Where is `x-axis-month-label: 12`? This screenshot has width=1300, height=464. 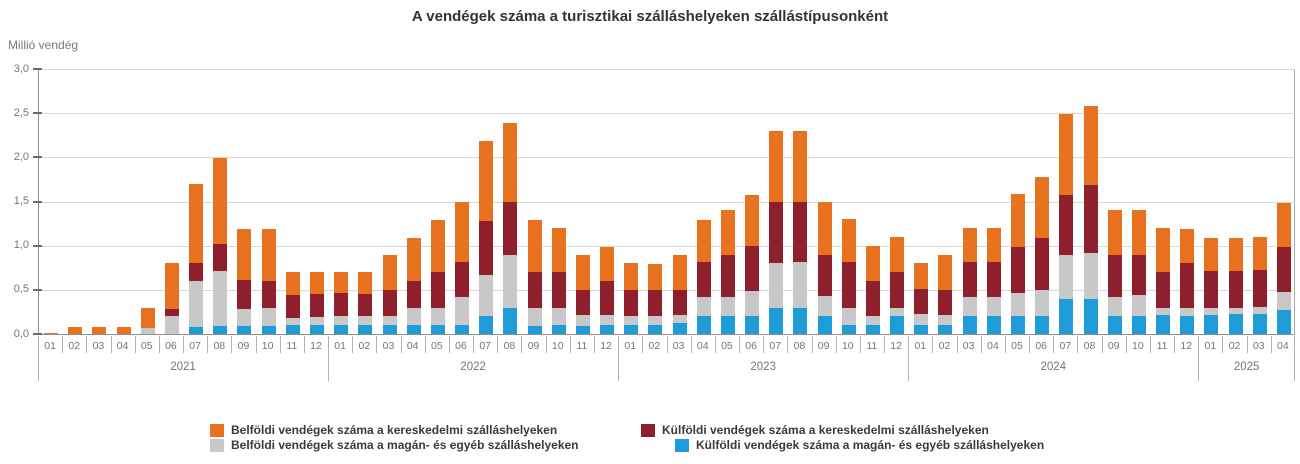
x-axis-month-label: 12 is located at coordinates (1186, 346).